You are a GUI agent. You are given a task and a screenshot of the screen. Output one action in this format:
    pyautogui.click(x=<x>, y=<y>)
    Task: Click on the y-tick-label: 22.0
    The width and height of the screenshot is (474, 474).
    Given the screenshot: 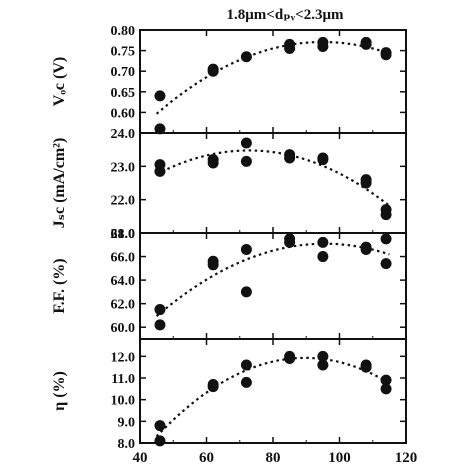 What is the action you would take?
    pyautogui.click(x=123, y=201)
    